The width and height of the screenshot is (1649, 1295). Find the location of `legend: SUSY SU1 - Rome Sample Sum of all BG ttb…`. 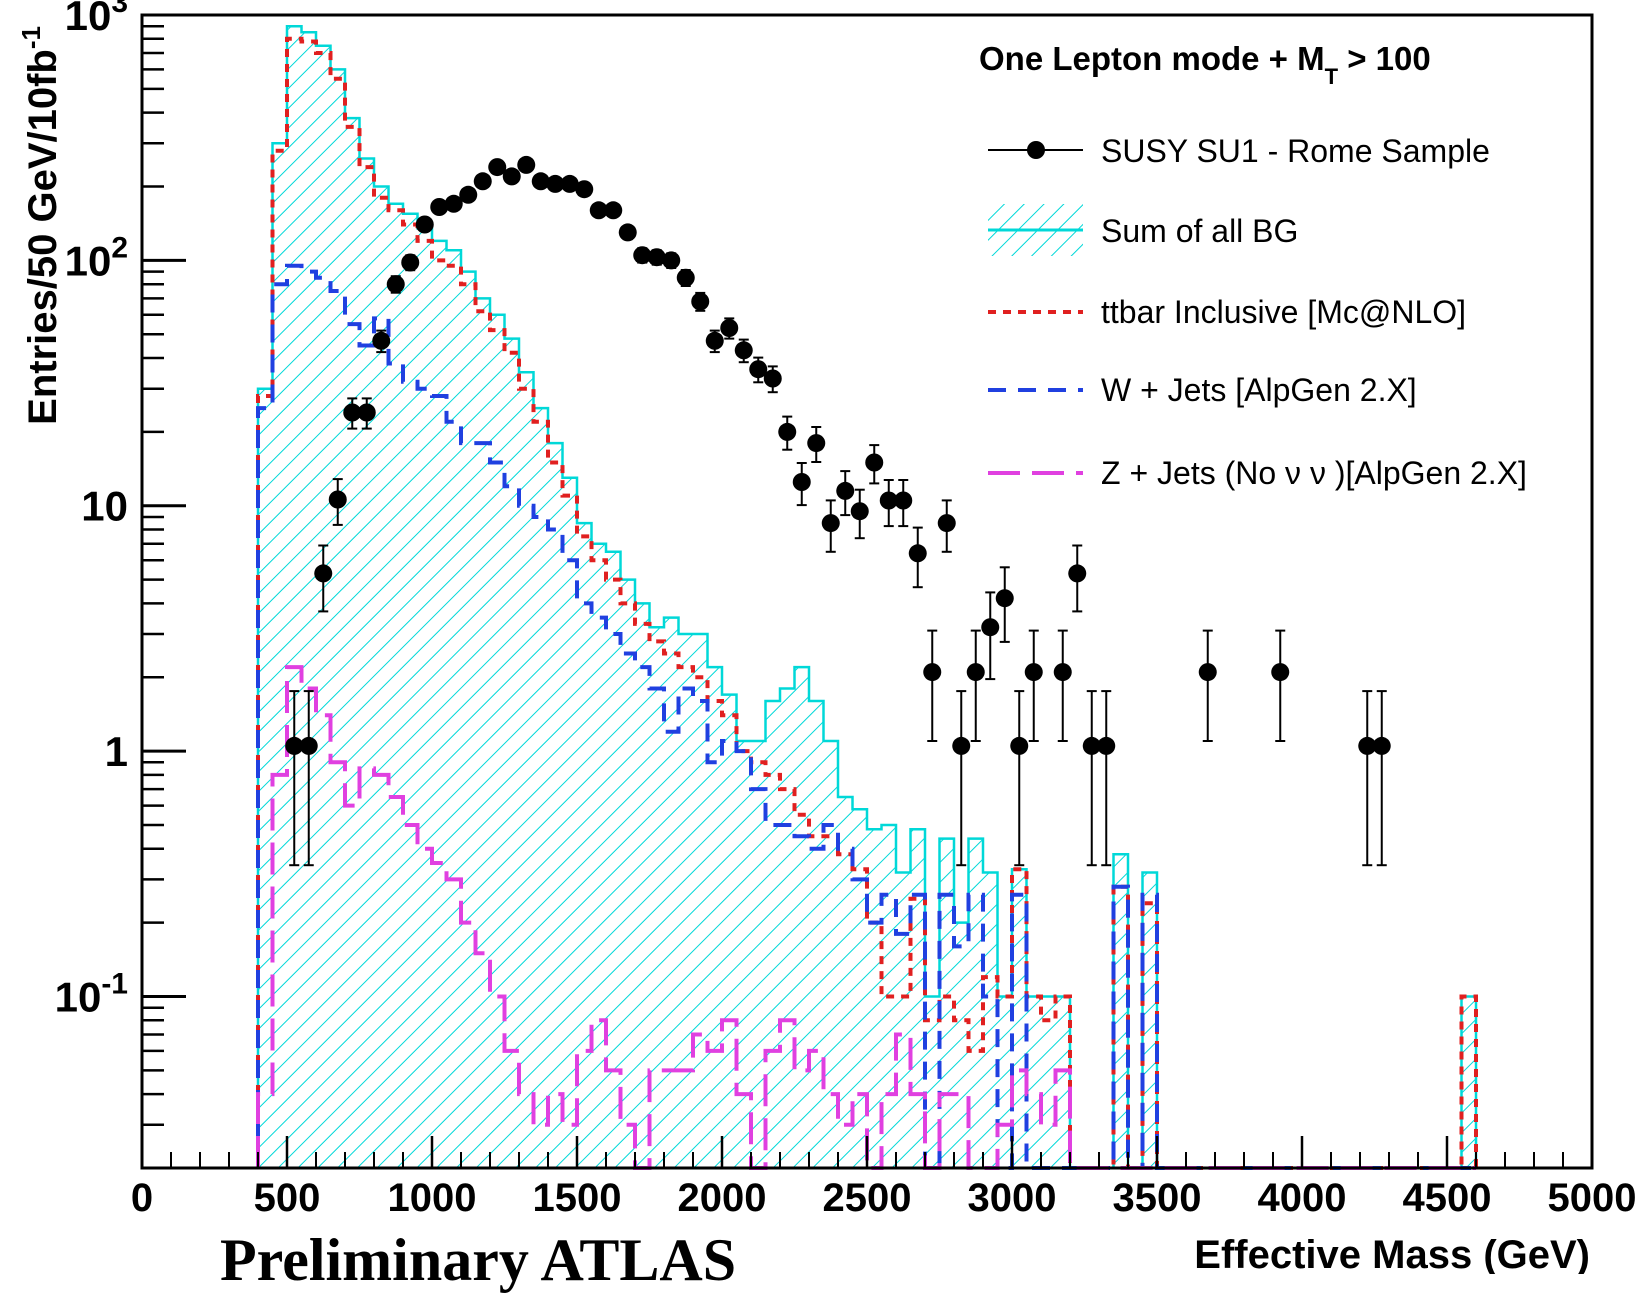

legend: SUSY SU1 - Rome Sample Sum of all BG ttb… is located at coordinates (1257, 312).